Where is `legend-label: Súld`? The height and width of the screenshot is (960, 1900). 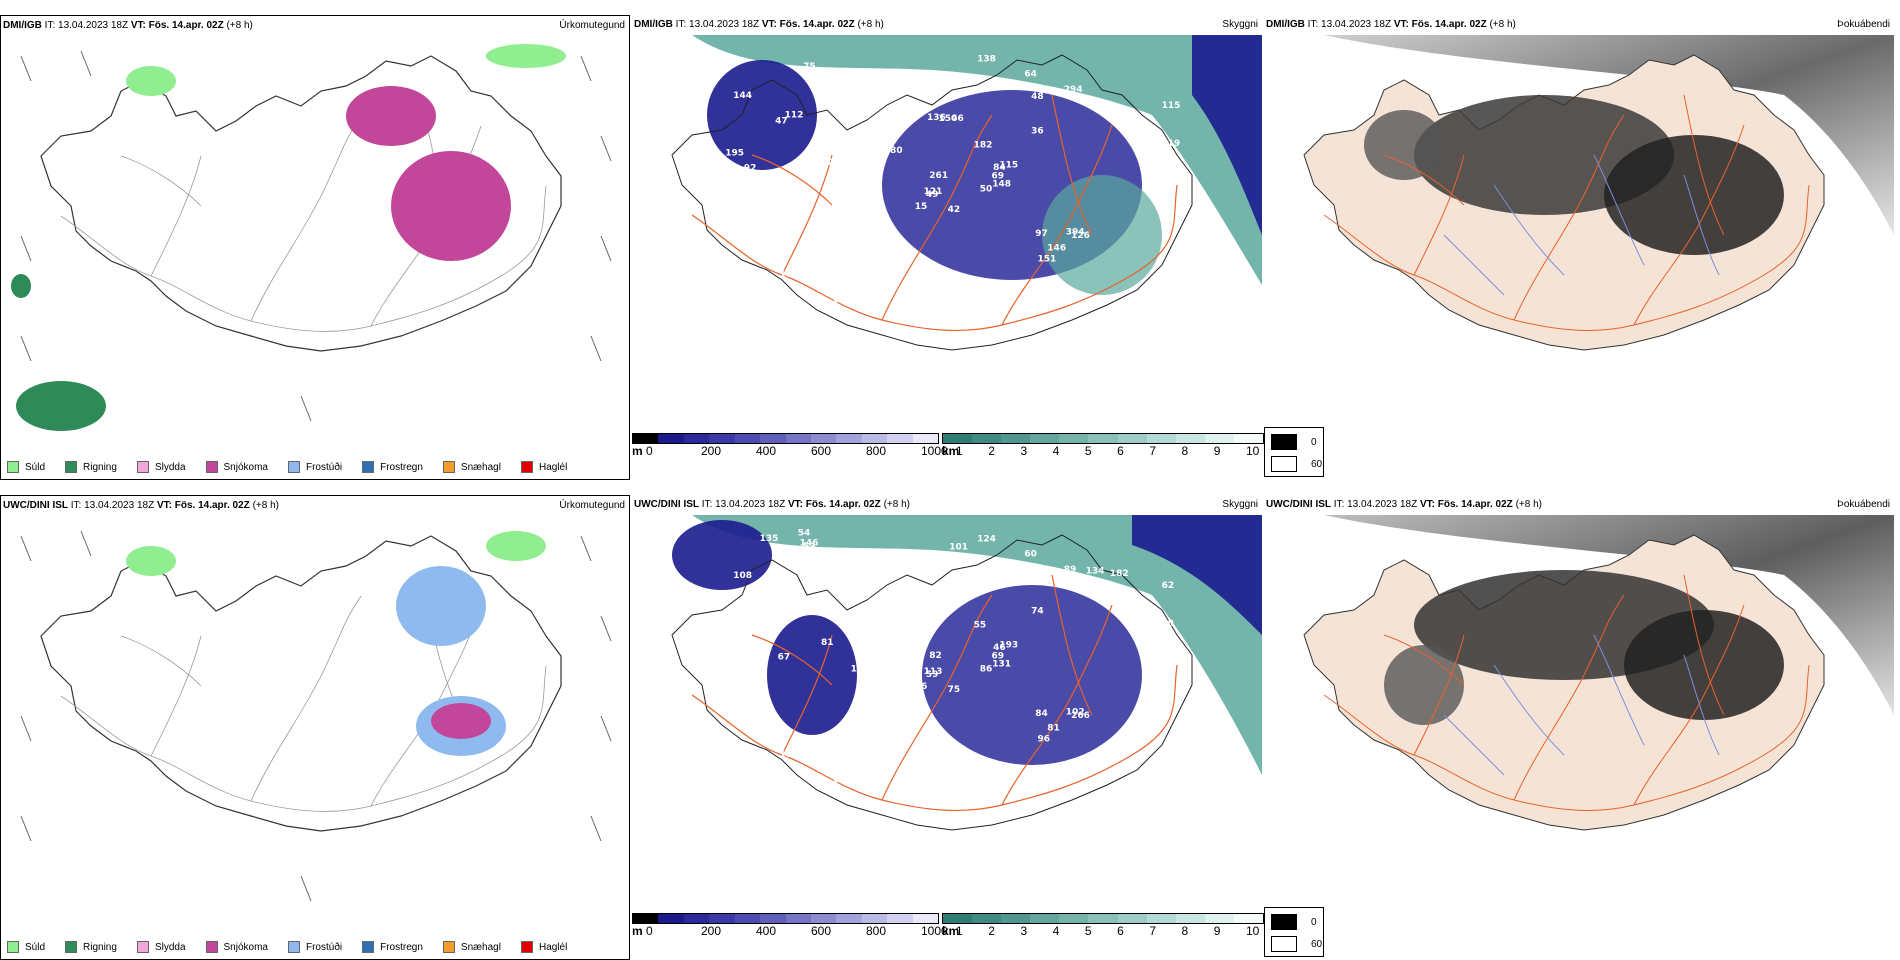 legend-label: Súld is located at coordinates (35, 467).